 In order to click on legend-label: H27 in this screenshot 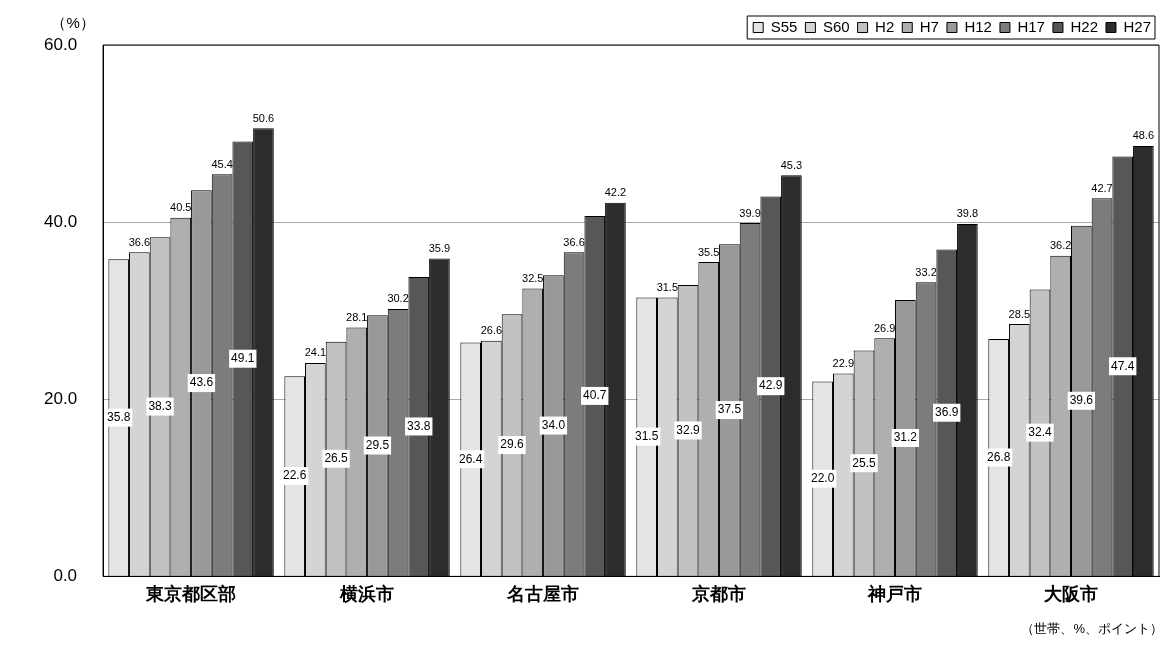, I will do `click(1137, 26)`.